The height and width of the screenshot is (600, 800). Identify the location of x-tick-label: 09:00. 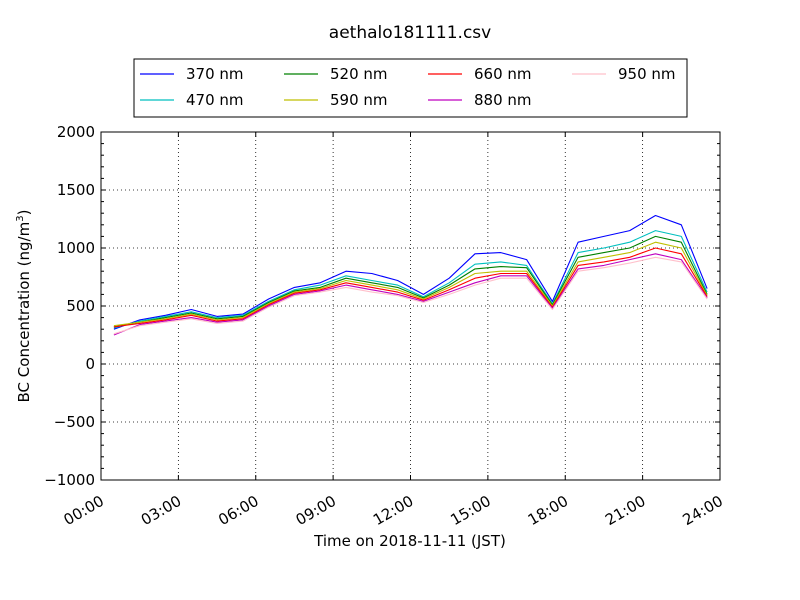
(316, 510).